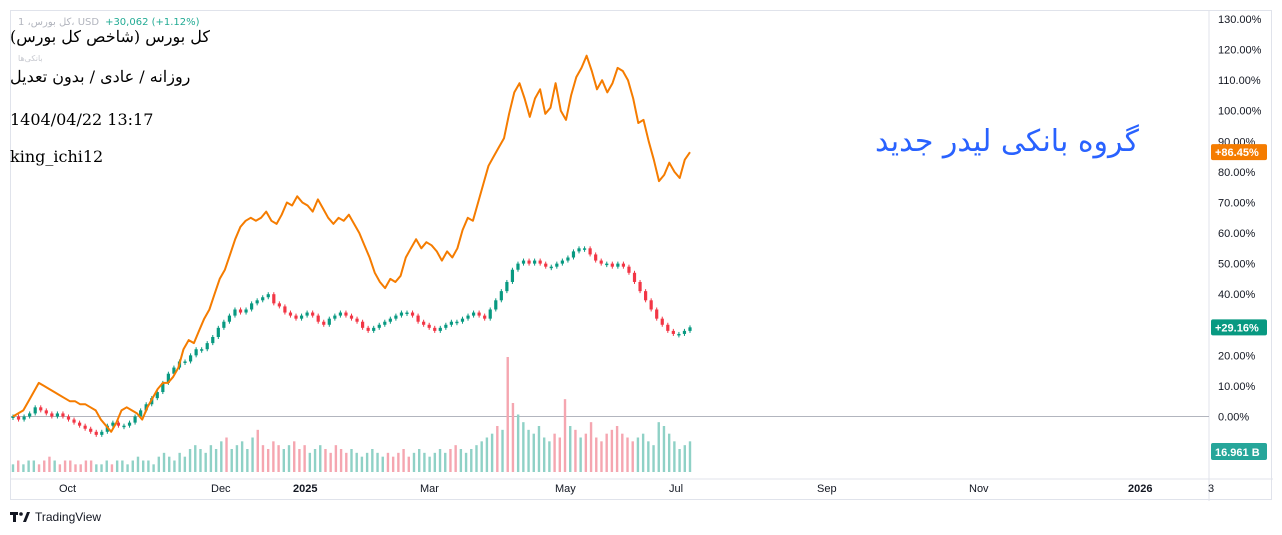 The image size is (1282, 535). What do you see at coordinates (1237, 153) in the screenshot?
I see `orange-last-value-badge: +86.45%` at bounding box center [1237, 153].